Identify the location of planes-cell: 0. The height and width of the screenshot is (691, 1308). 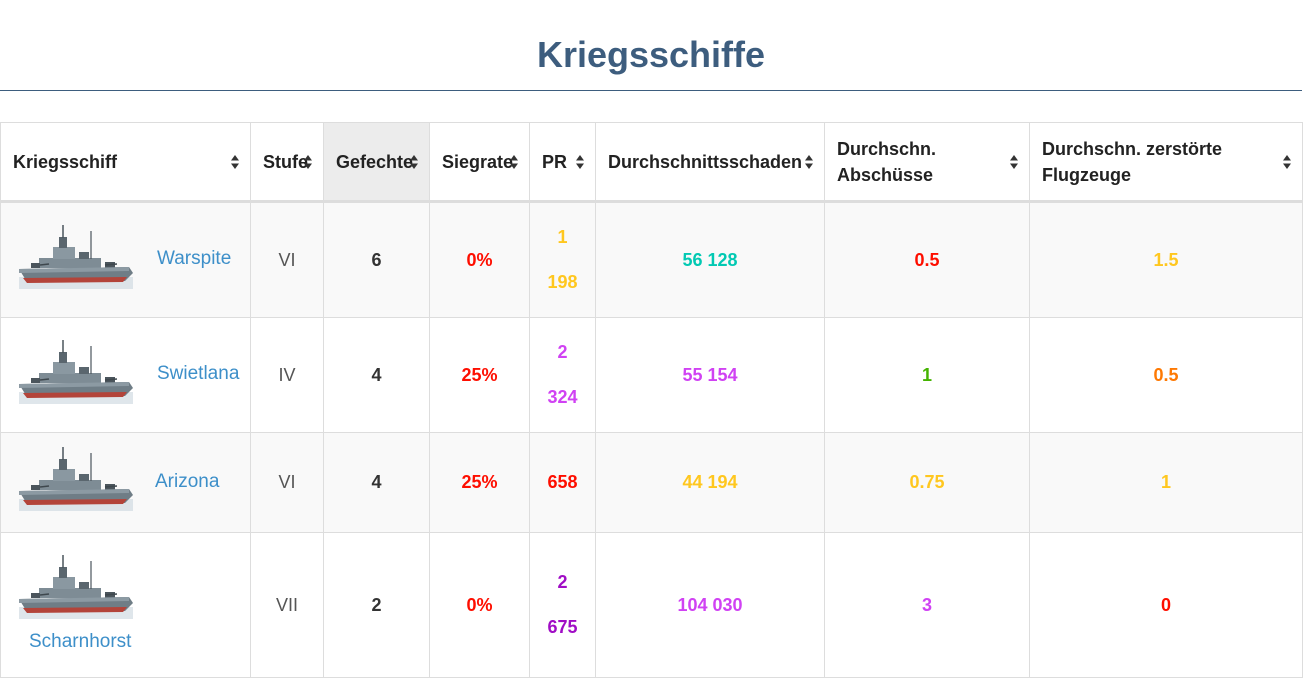
(1166, 605).